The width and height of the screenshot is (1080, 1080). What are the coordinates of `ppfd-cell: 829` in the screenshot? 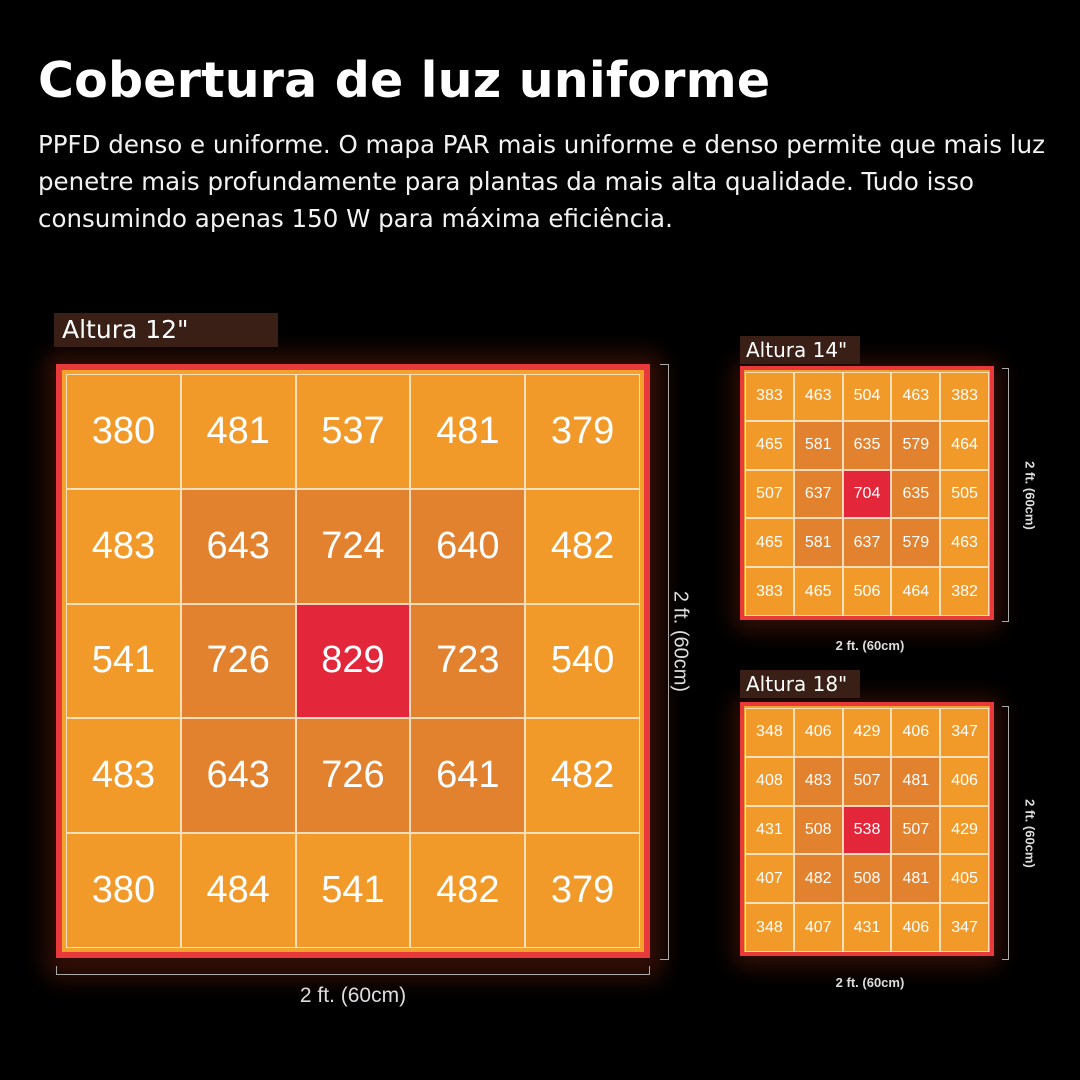 It's located at (353, 661).